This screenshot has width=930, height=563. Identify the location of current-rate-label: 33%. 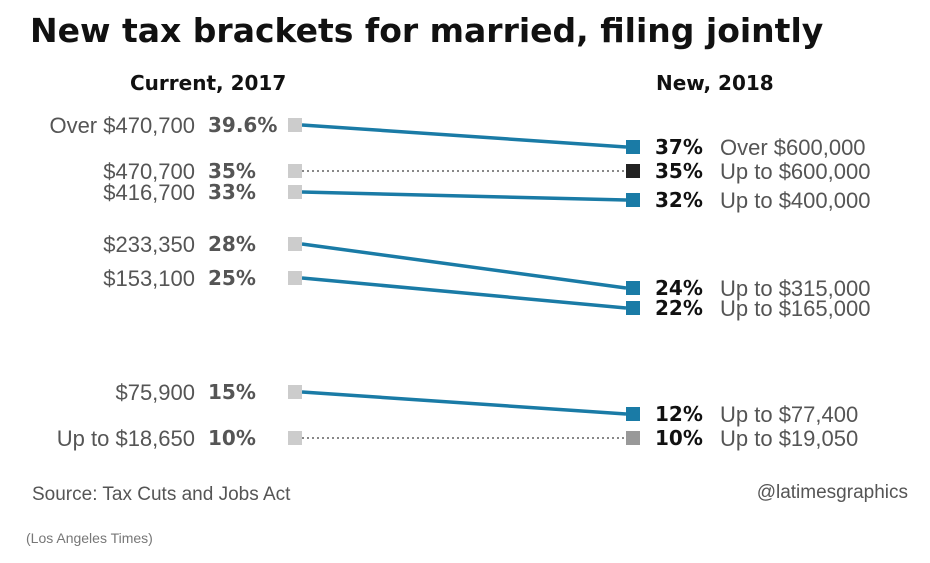
(232, 192).